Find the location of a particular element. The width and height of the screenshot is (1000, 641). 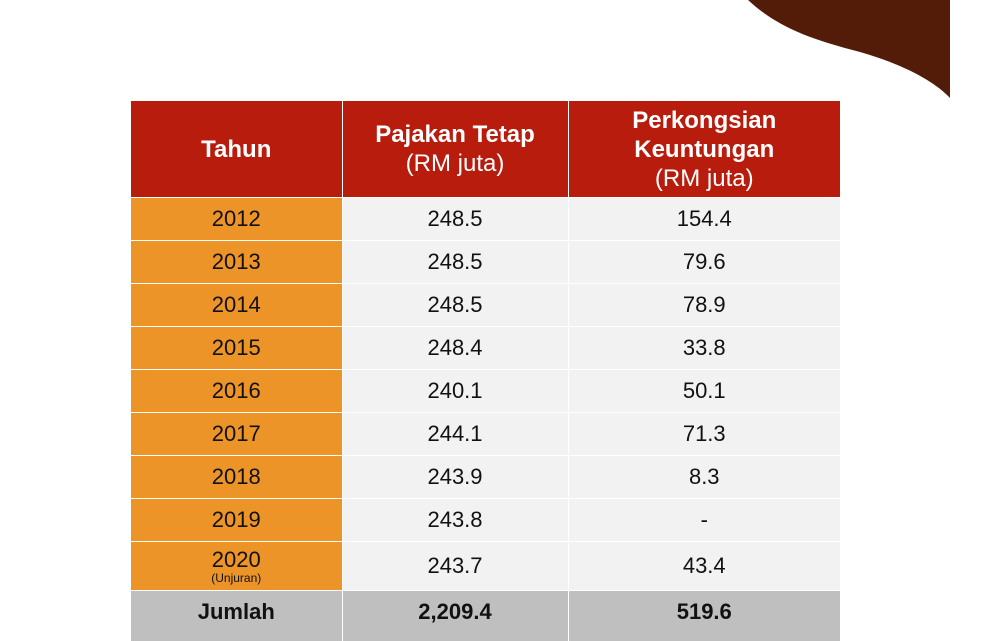

table-row: 2013 248.5 79.6 is located at coordinates (485, 262).